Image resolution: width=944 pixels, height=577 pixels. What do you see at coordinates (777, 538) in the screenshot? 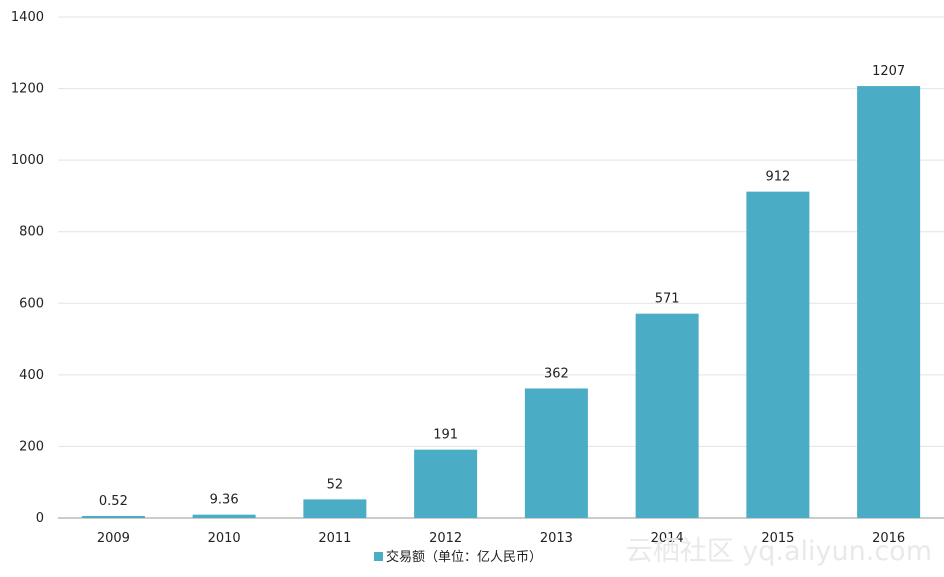
I see `x-tick-label: 2015` at bounding box center [777, 538].